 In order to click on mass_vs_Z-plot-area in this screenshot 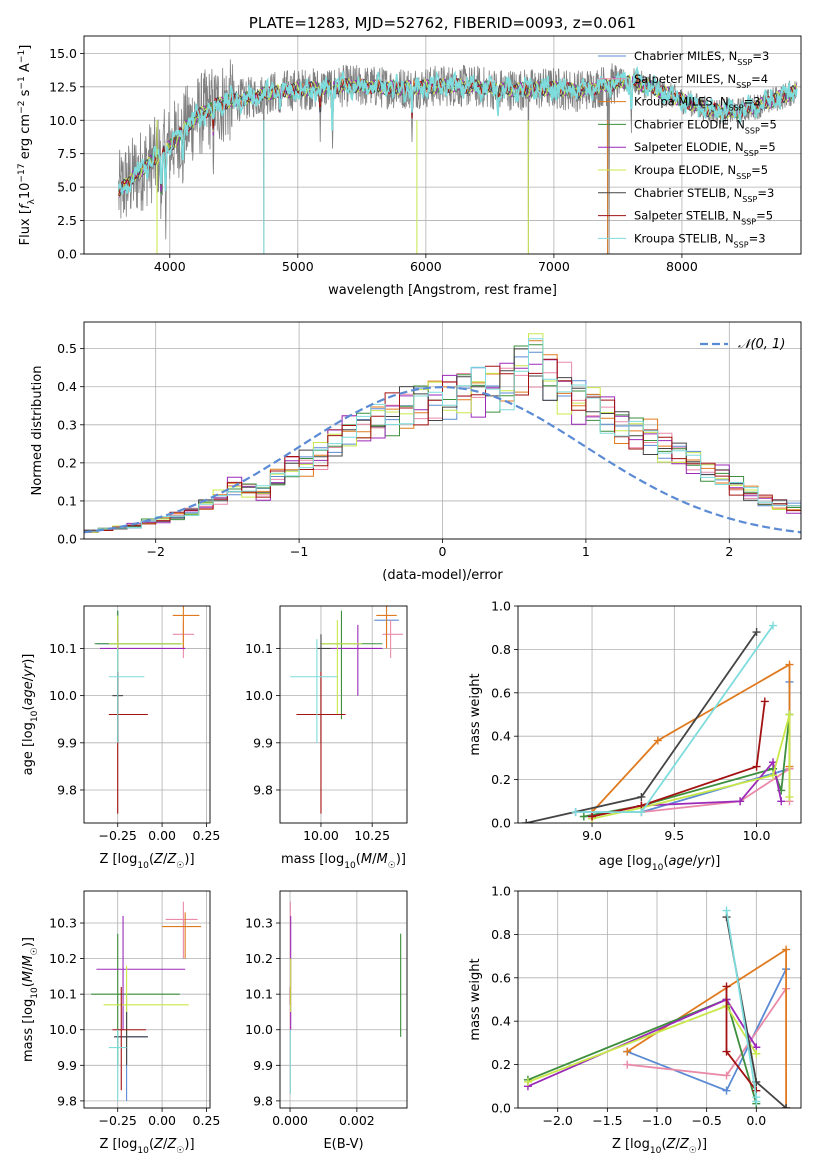, I will do `click(146, 1001)`.